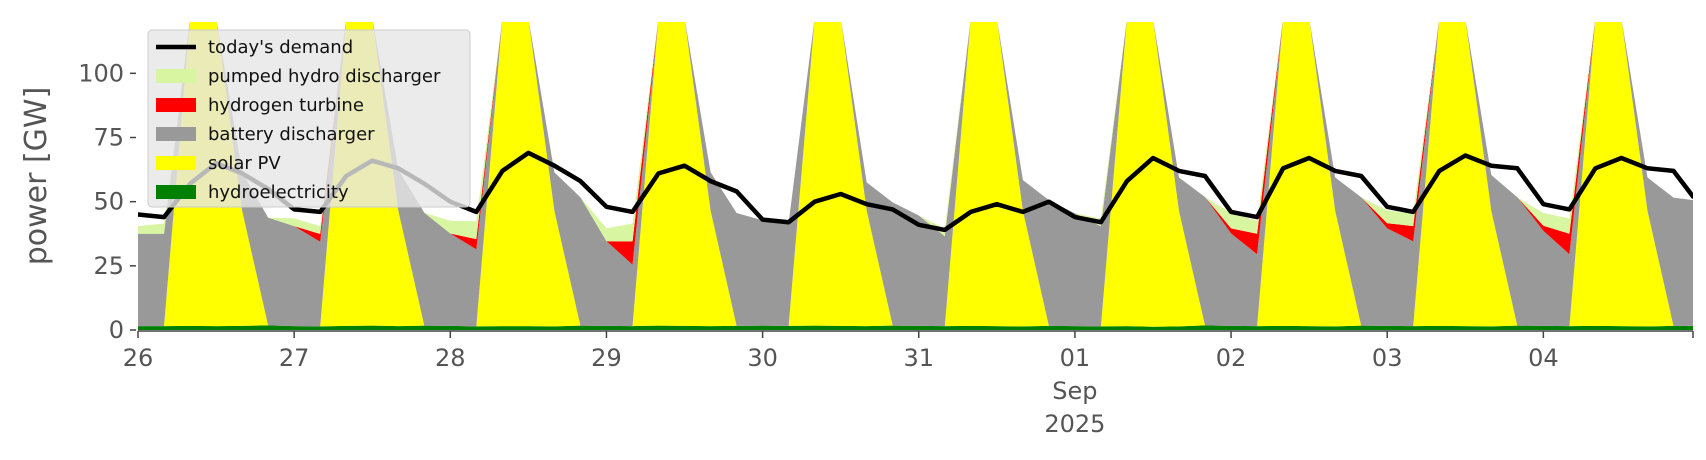 This screenshot has height=460, width=1706. I want to click on x-tick-label: 30, so click(762, 358).